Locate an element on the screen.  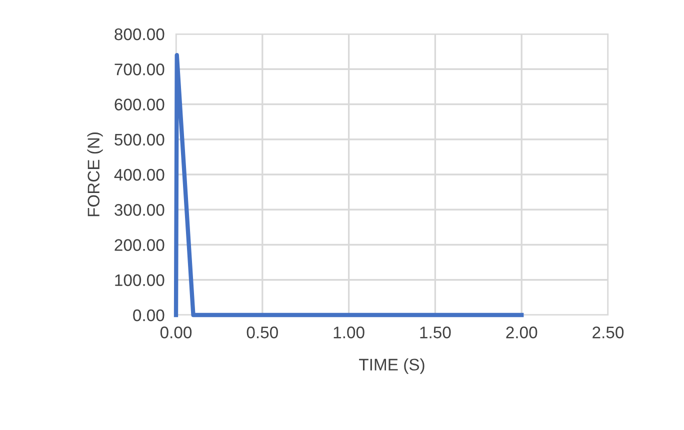
y-axis-title: FORCE (N) is located at coordinates (95, 174).